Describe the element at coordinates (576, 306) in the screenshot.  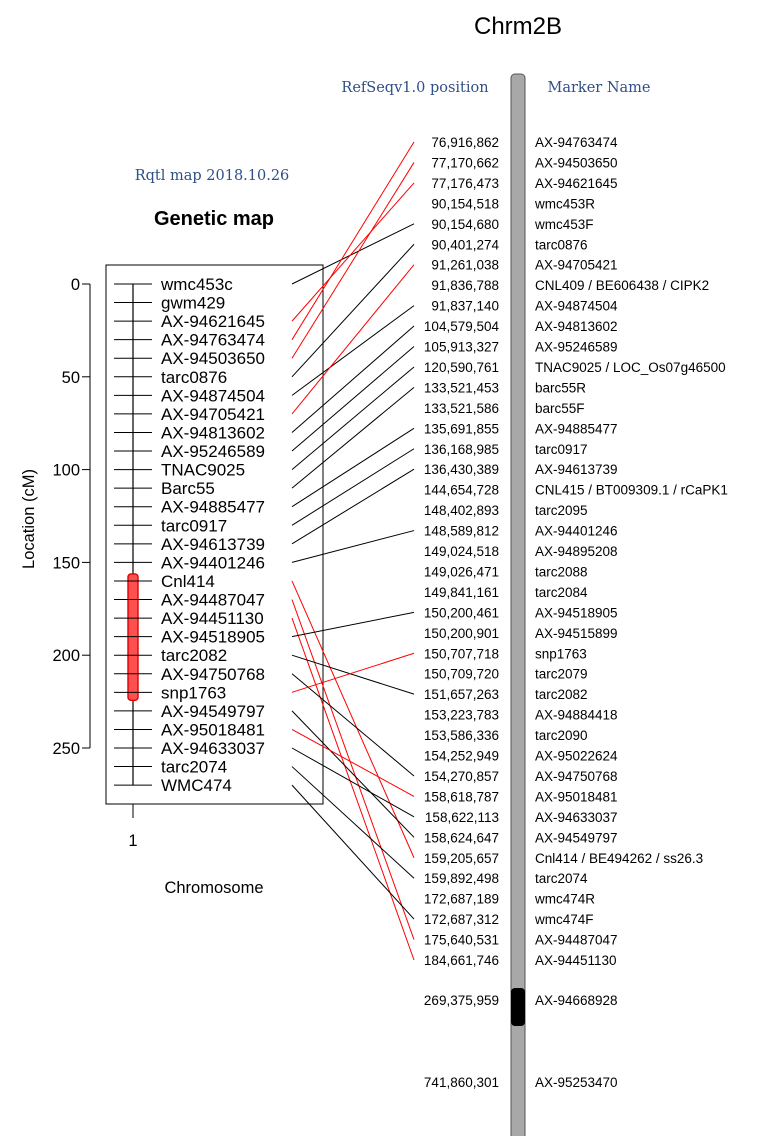
I see `physical-marker-name: AX-94874504` at that location.